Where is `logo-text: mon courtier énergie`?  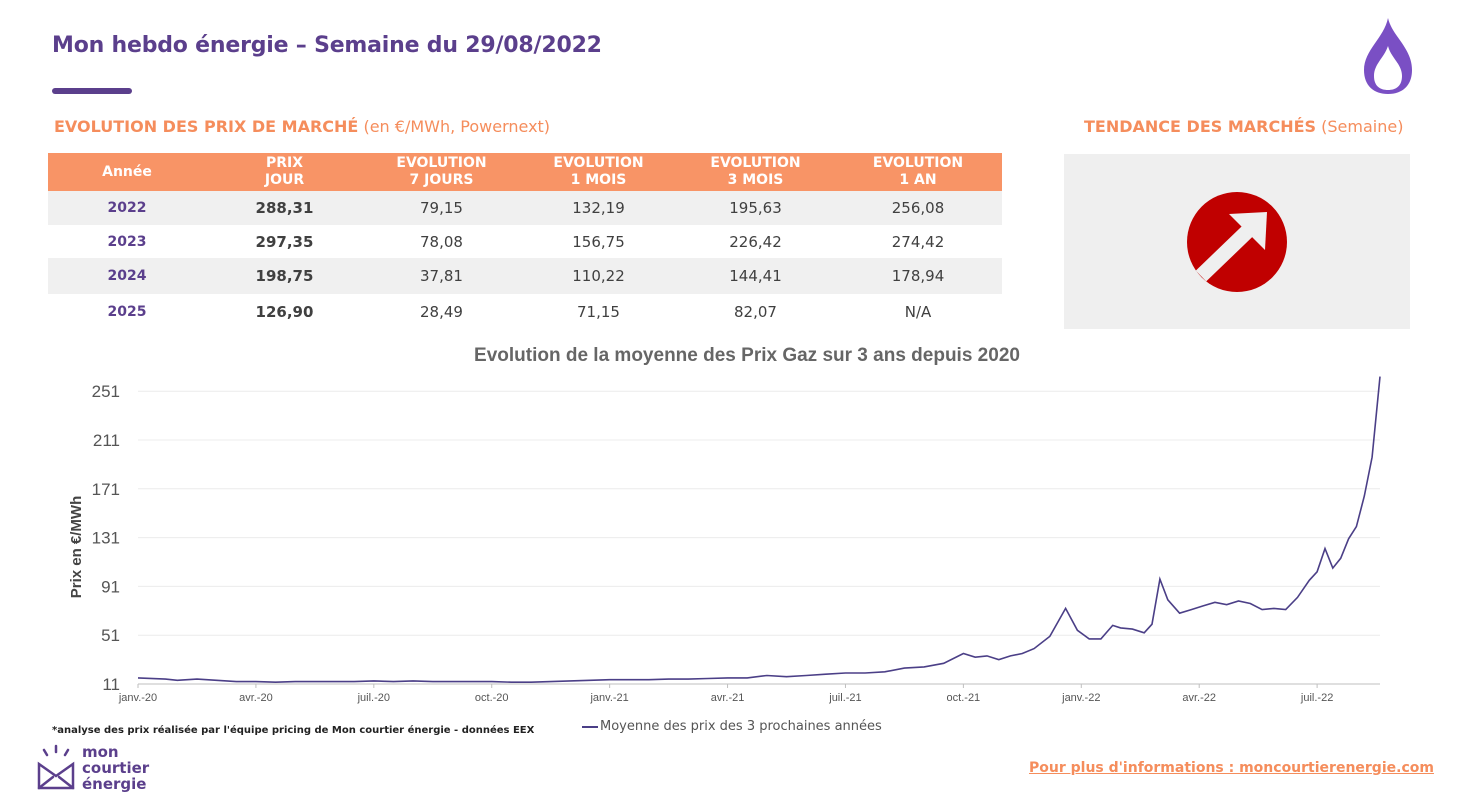 logo-text: mon courtier énergie is located at coordinates (115, 768).